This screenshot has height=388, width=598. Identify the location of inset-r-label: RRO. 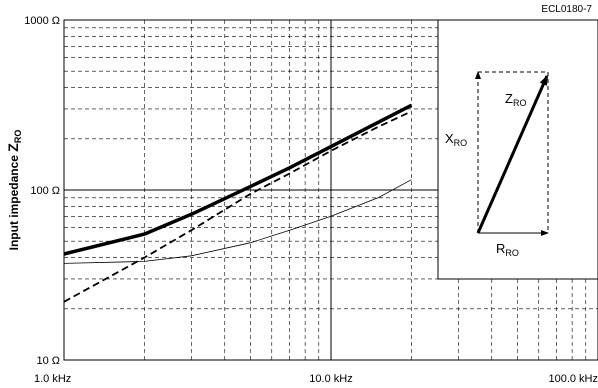
(507, 249).